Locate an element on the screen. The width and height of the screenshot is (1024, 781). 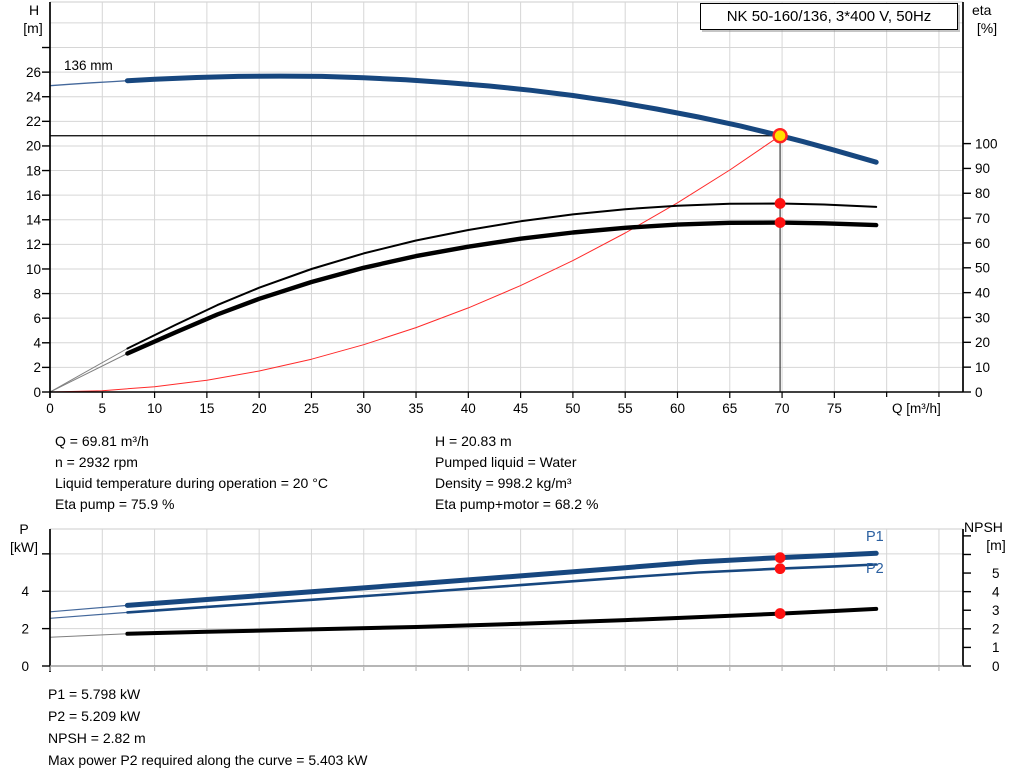
p2-curve-label: P2 is located at coordinates (875, 569).